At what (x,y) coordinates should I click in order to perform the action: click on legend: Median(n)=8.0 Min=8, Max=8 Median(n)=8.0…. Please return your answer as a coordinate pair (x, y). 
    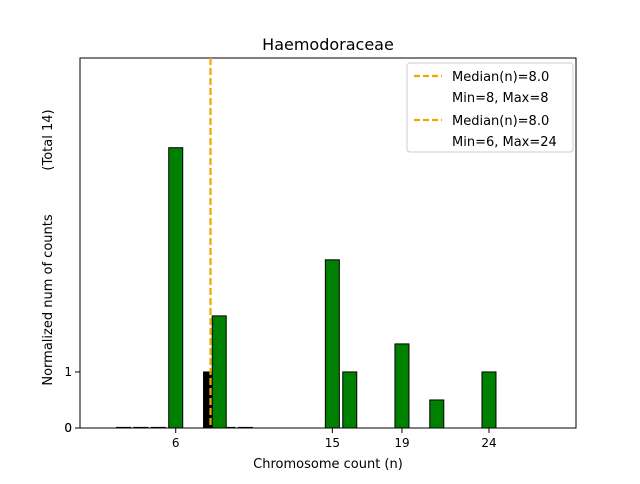
    Looking at the image, I should click on (490, 107).